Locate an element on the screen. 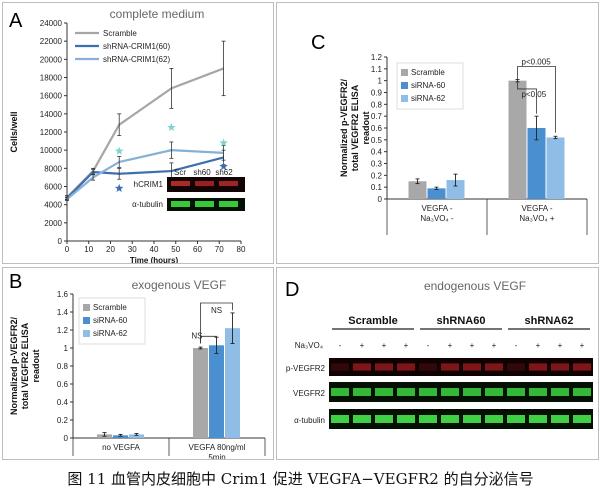 This screenshot has height=500, width=601. y-tick-label: 0.2 is located at coordinates (63, 420).